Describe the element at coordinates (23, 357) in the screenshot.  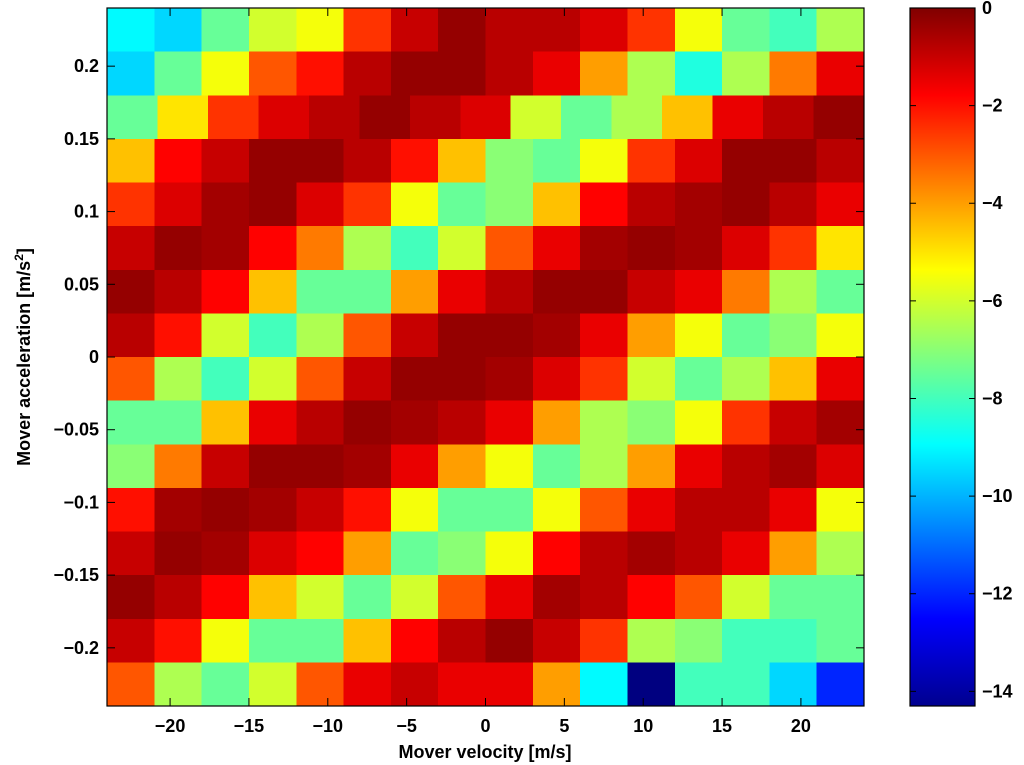
I see `y-axis-title: Mover acceleration [m/s2]` at that location.